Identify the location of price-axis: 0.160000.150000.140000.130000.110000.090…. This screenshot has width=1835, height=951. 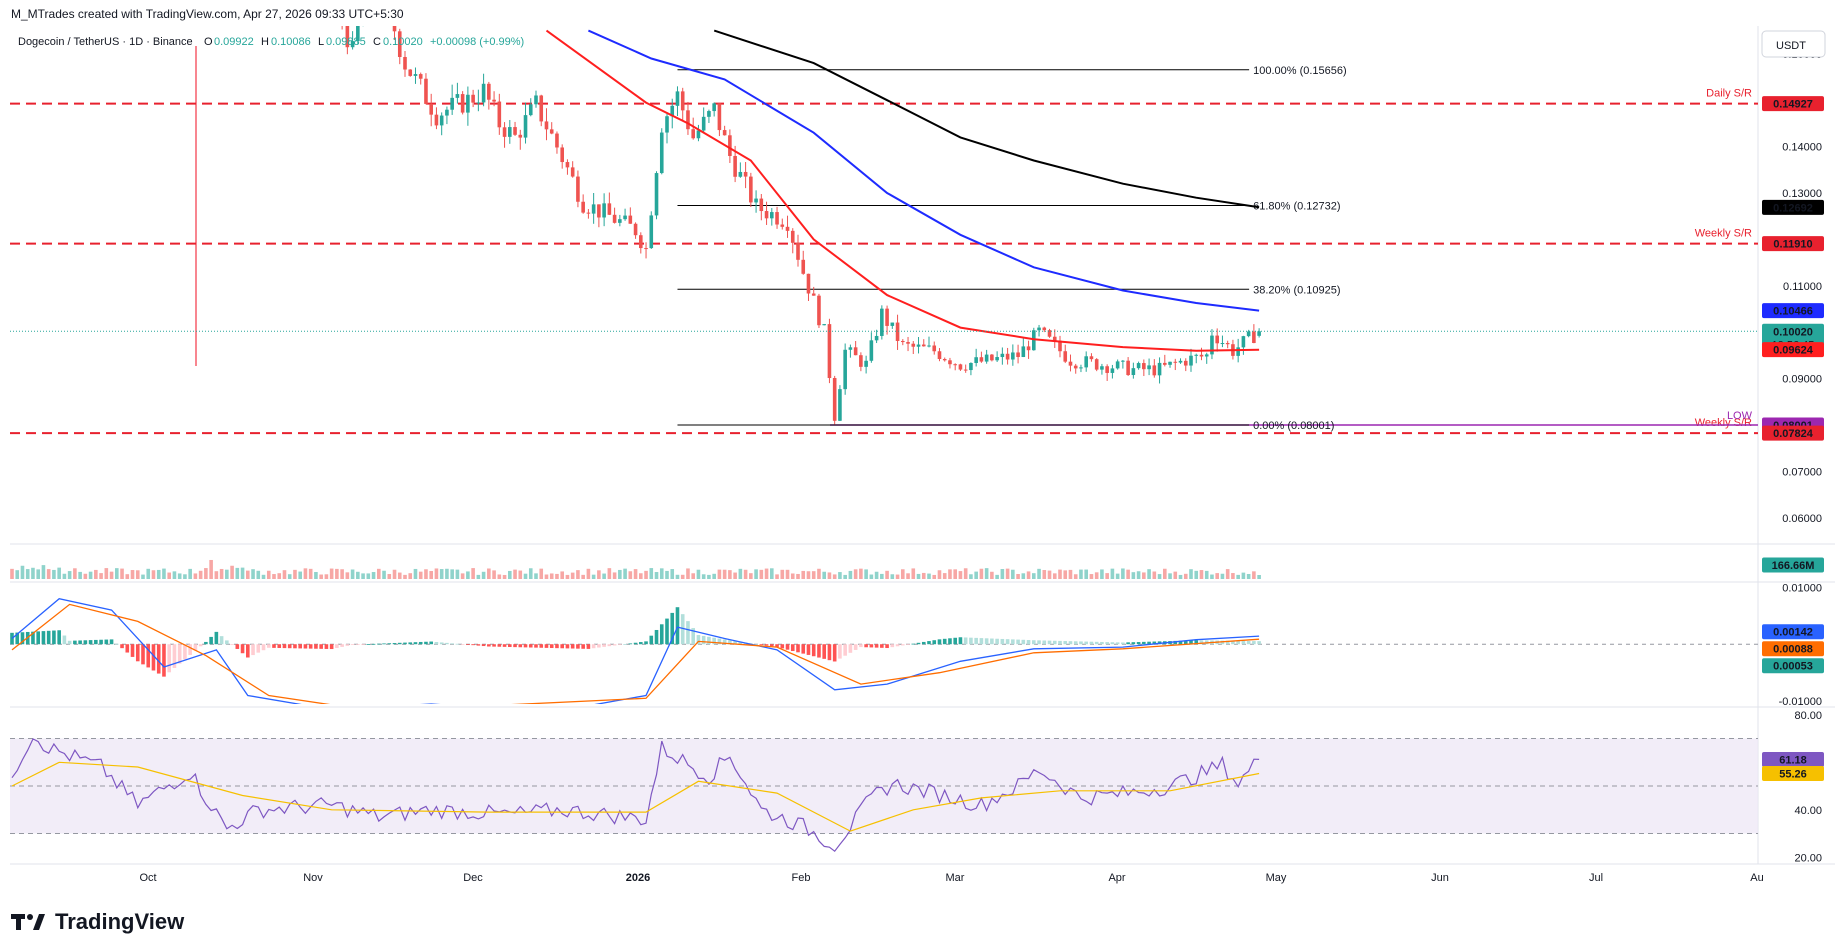
(1800, 456).